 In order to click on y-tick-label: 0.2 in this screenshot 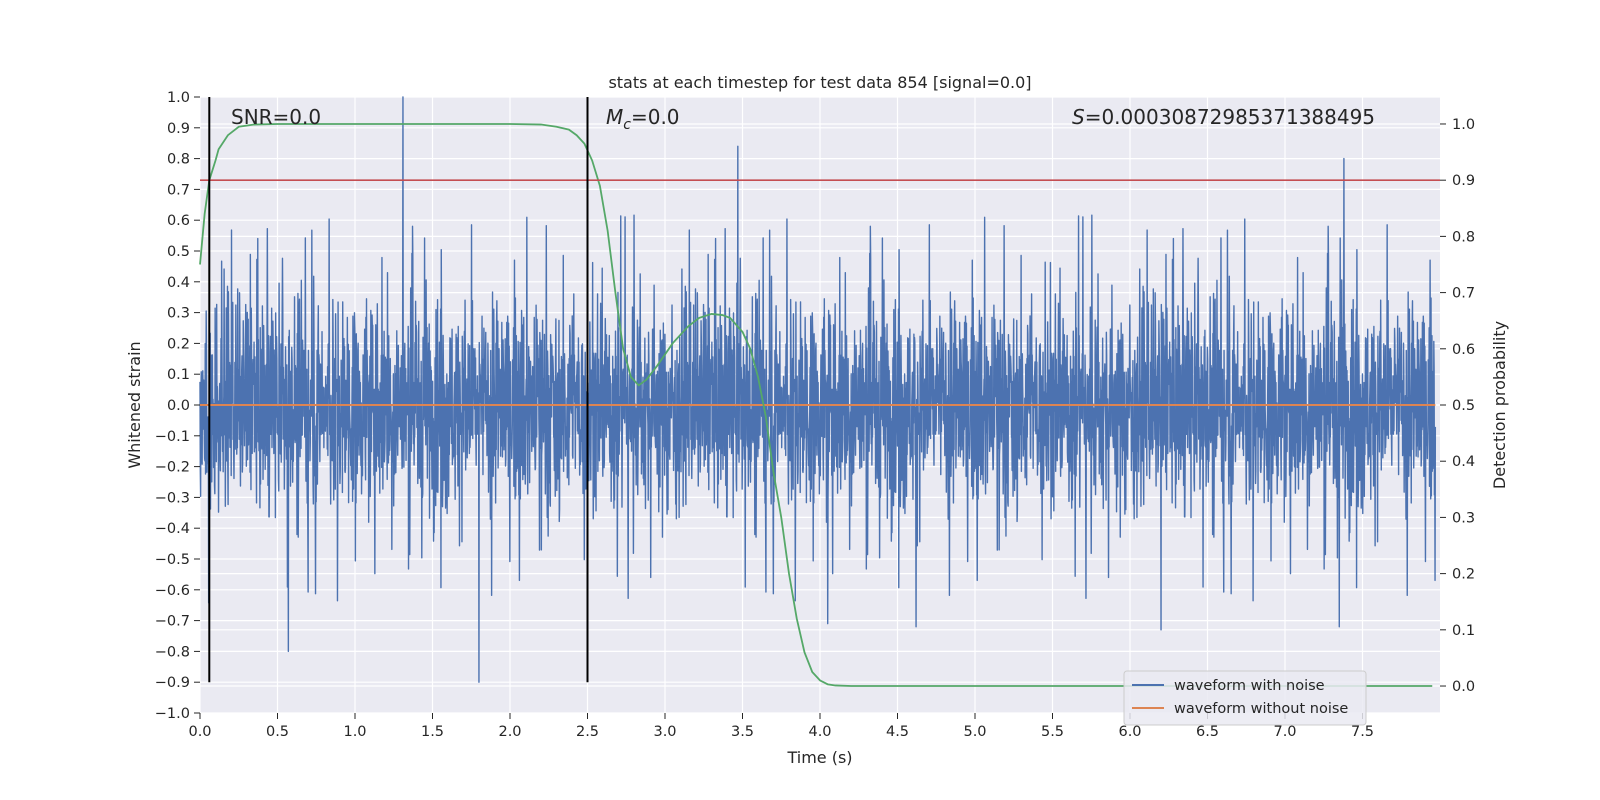, I will do `click(178, 344)`.